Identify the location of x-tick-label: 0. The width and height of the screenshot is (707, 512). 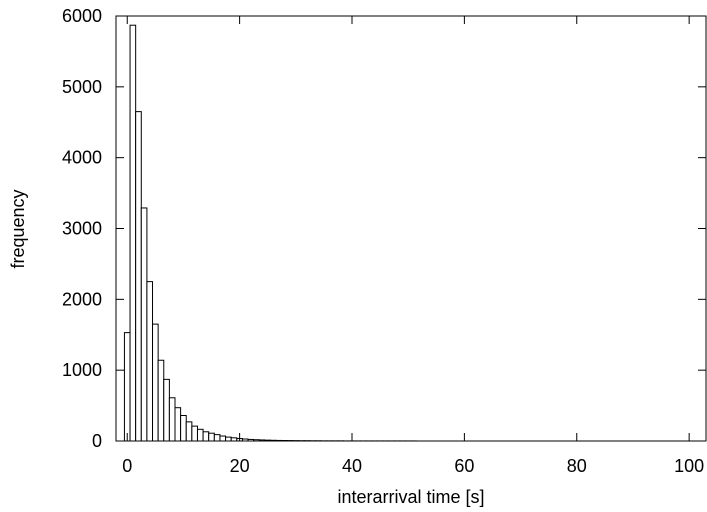
(127, 466).